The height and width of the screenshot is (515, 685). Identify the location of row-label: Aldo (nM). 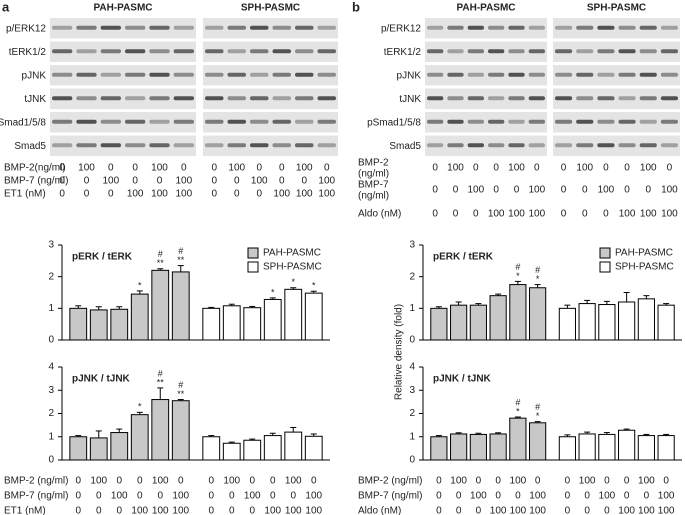
(379, 510).